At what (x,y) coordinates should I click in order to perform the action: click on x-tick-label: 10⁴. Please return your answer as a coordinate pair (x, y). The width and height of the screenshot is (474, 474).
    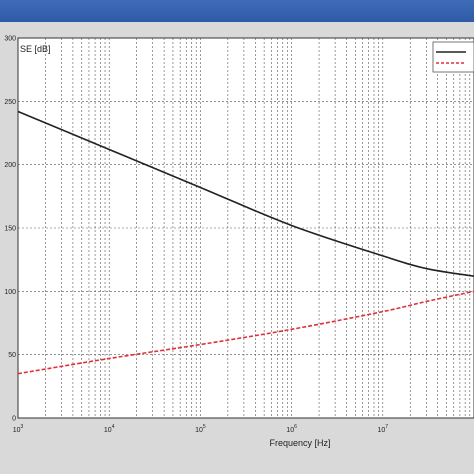
    Looking at the image, I should click on (109, 429).